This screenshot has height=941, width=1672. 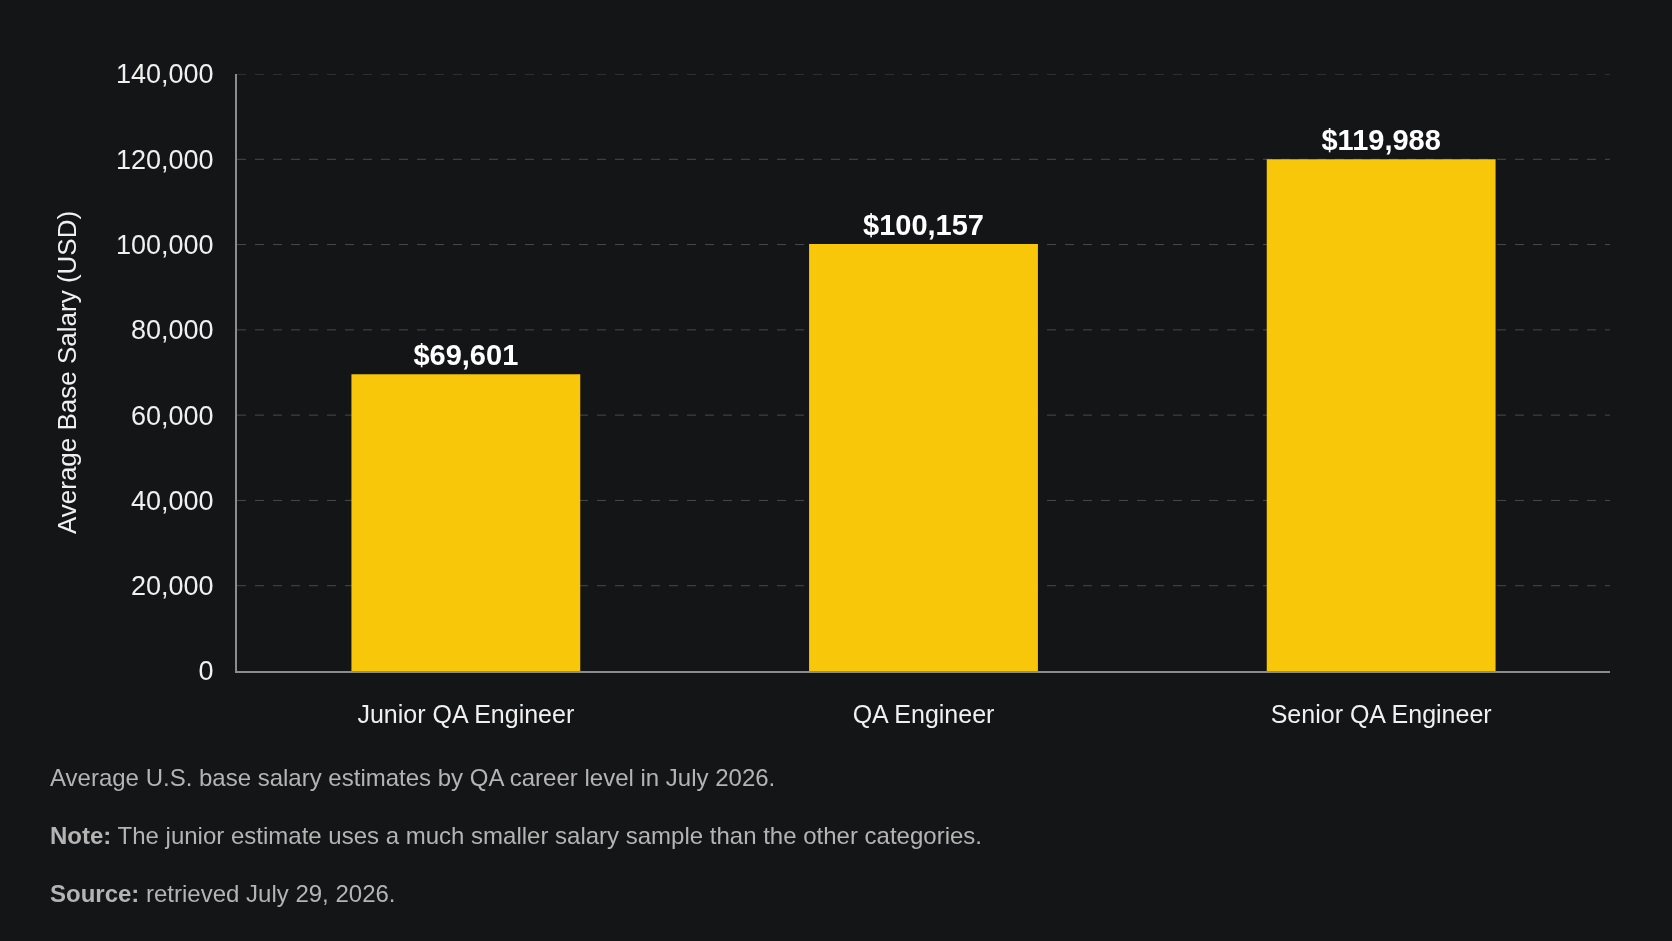 What do you see at coordinates (164, 159) in the screenshot?
I see `y-tick-label: 120,000` at bounding box center [164, 159].